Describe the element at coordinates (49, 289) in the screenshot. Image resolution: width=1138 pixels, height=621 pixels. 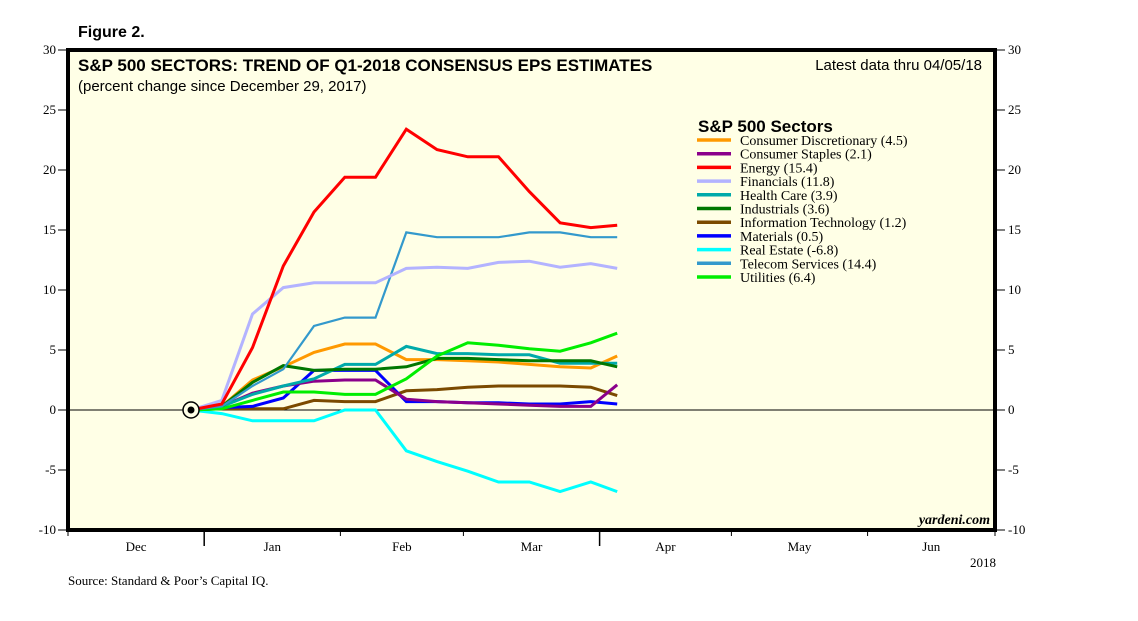
I see `y-tick-label-left: 10` at that location.